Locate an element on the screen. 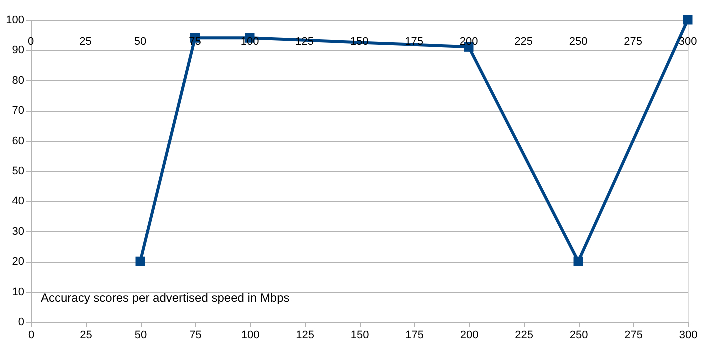  y-tick-label: 30 is located at coordinates (18, 232).